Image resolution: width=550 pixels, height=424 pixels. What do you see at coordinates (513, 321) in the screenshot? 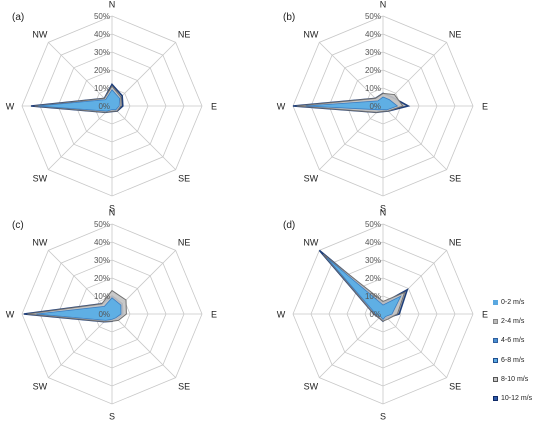
I see `legend-label: 2-4 m/s` at bounding box center [513, 321].